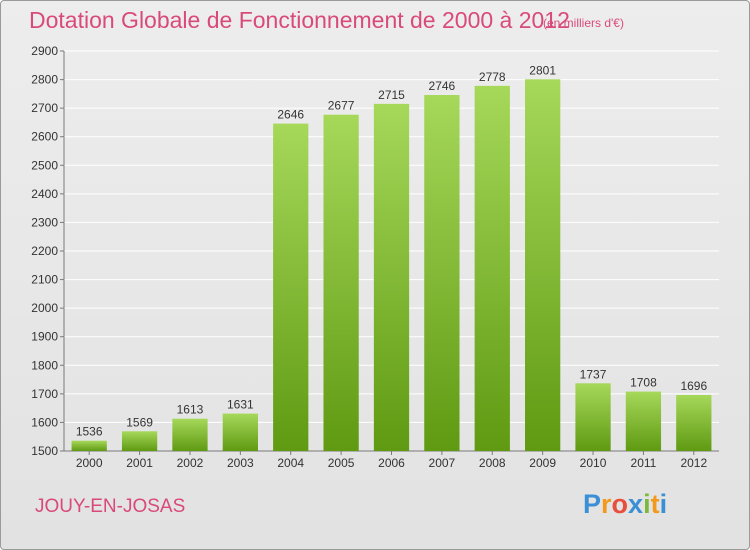 The height and width of the screenshot is (550, 750). What do you see at coordinates (620, 504) in the screenshot?
I see `logo-letter: o` at bounding box center [620, 504].